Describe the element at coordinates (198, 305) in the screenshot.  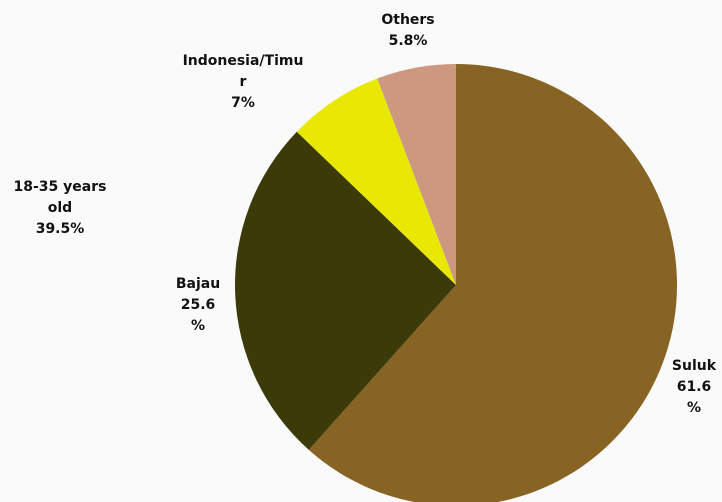
I see `slice-label-bajau: Bajau 25.6 %` at that location.